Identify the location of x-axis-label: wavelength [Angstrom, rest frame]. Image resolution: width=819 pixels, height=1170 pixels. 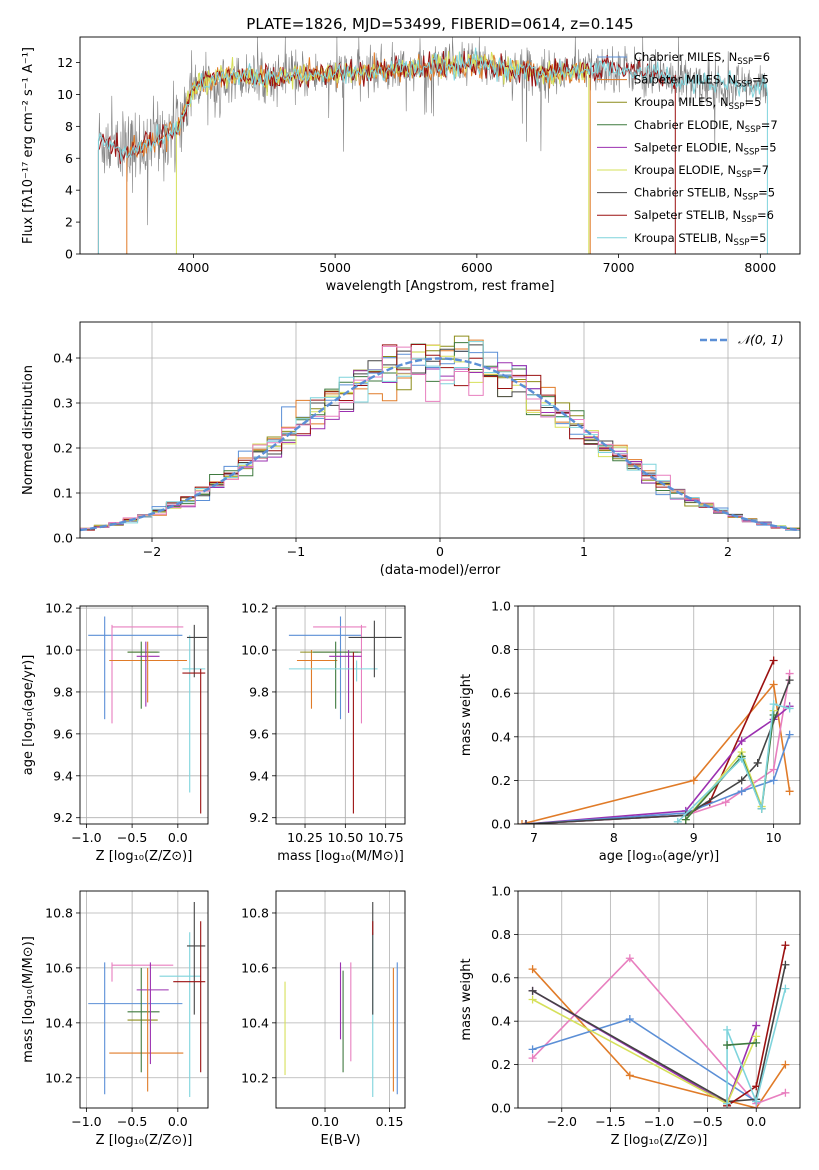
(440, 286).